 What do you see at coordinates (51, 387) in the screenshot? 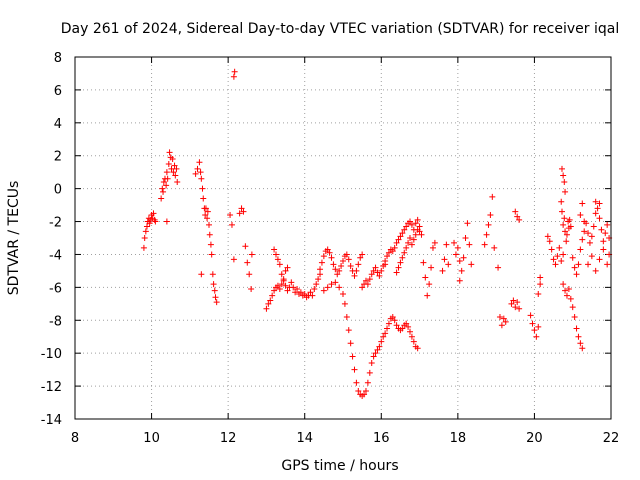
I see `y-tick-label: -12` at bounding box center [51, 387].